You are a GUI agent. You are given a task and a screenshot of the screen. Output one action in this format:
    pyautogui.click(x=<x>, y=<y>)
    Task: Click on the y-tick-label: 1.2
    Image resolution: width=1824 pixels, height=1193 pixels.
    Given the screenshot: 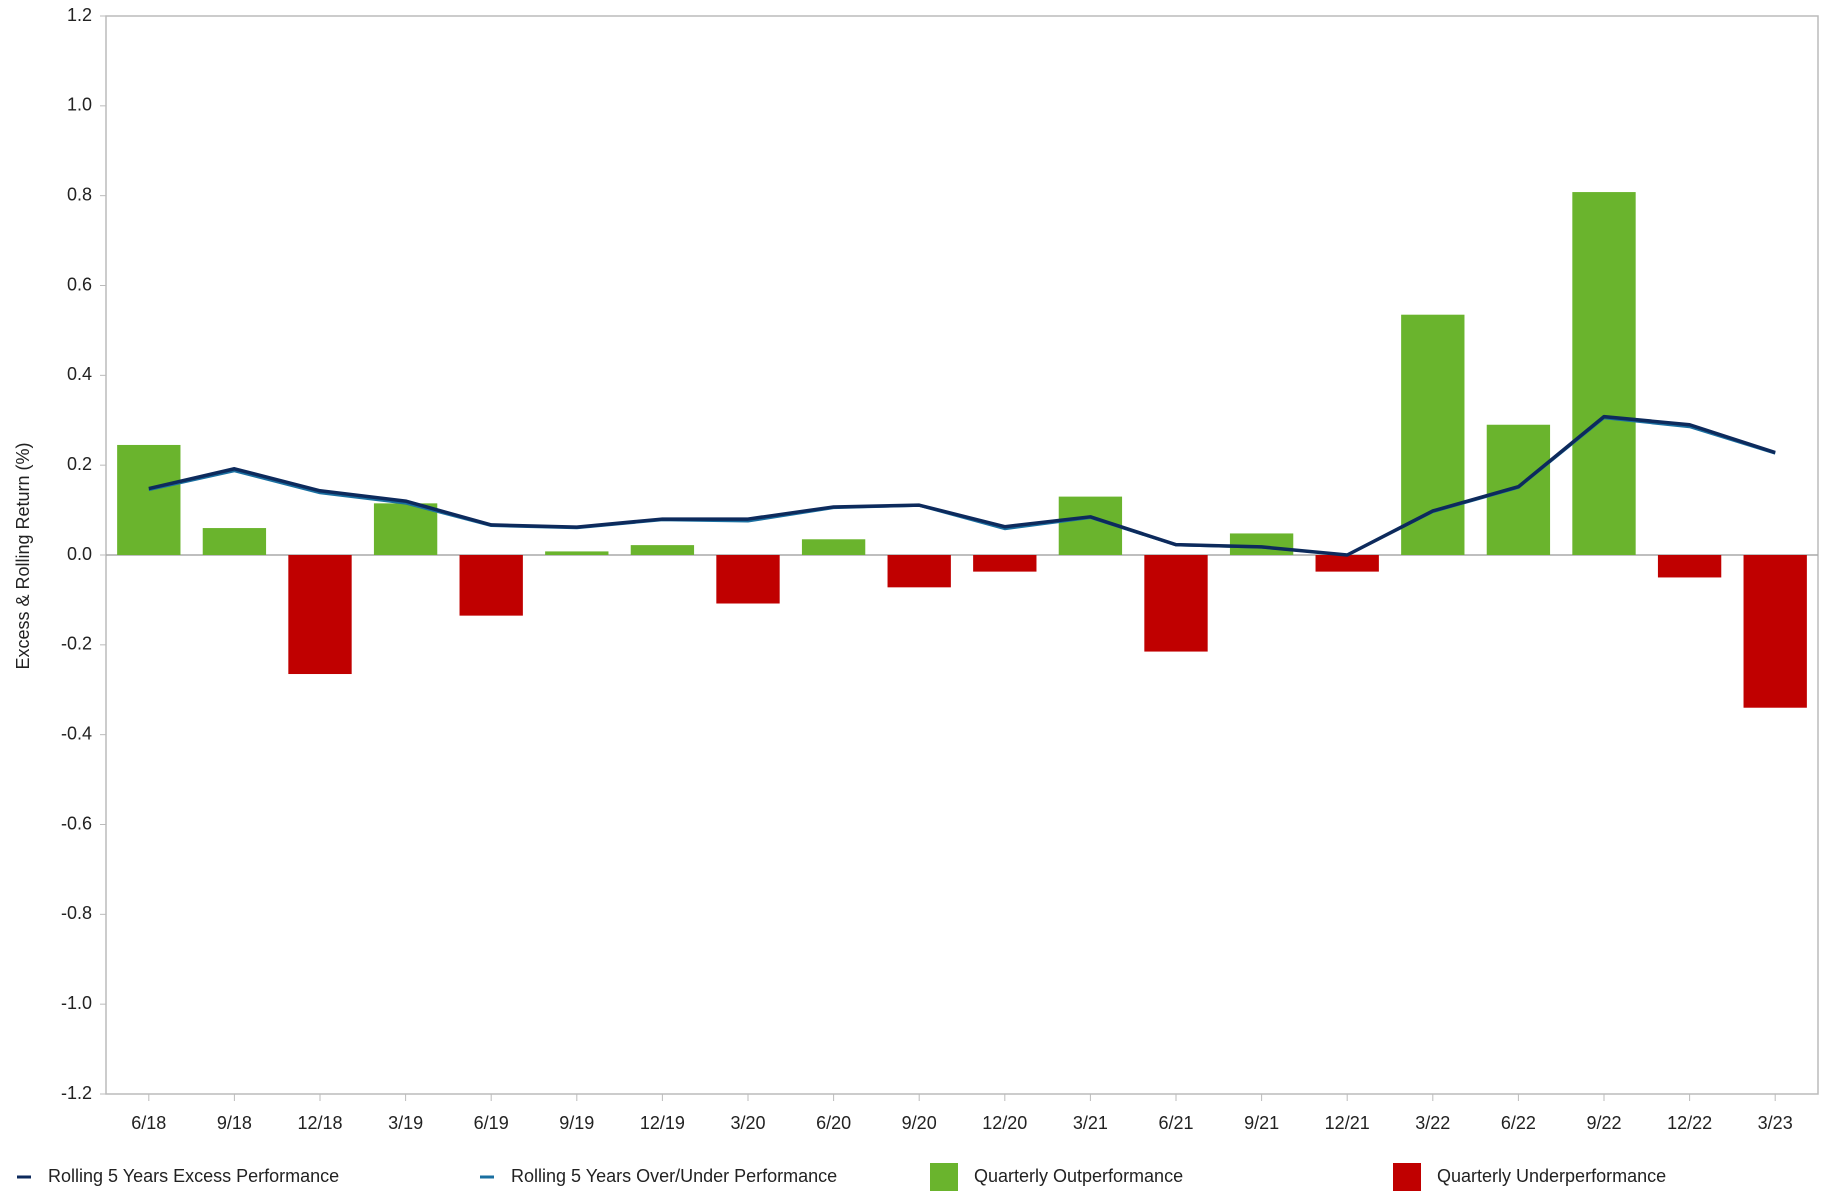 What is the action you would take?
    pyautogui.click(x=79, y=15)
    